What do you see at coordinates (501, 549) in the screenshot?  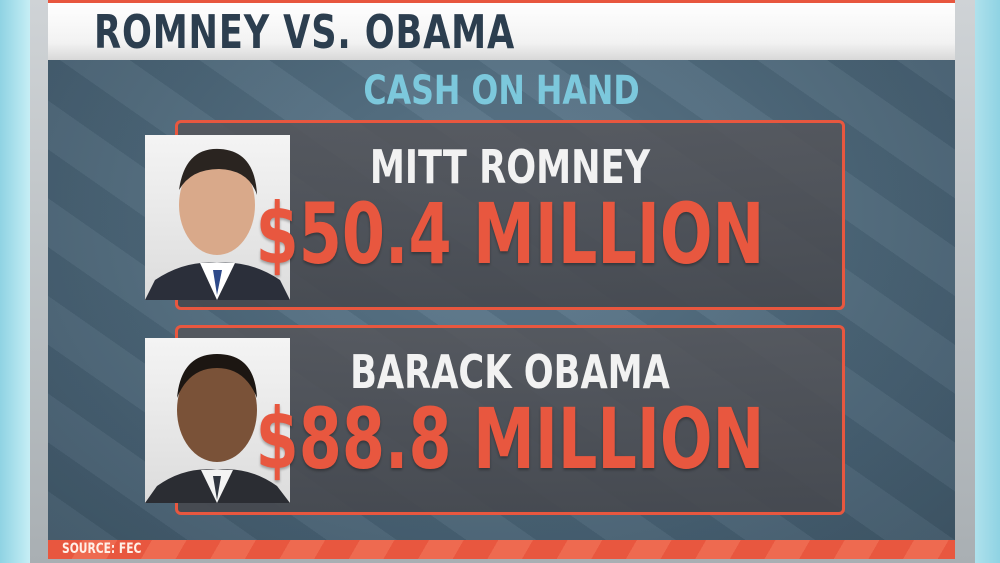 I see `source-bar: SOURCE: FEC` at bounding box center [501, 549].